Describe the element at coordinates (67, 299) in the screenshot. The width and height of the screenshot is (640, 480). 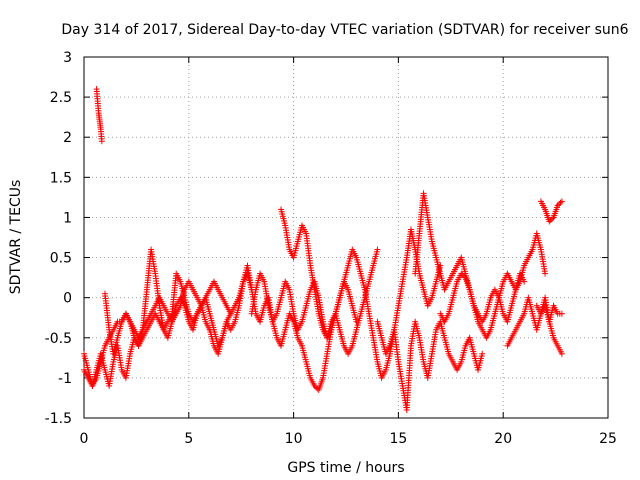
I see `y-tick-label: 0` at that location.